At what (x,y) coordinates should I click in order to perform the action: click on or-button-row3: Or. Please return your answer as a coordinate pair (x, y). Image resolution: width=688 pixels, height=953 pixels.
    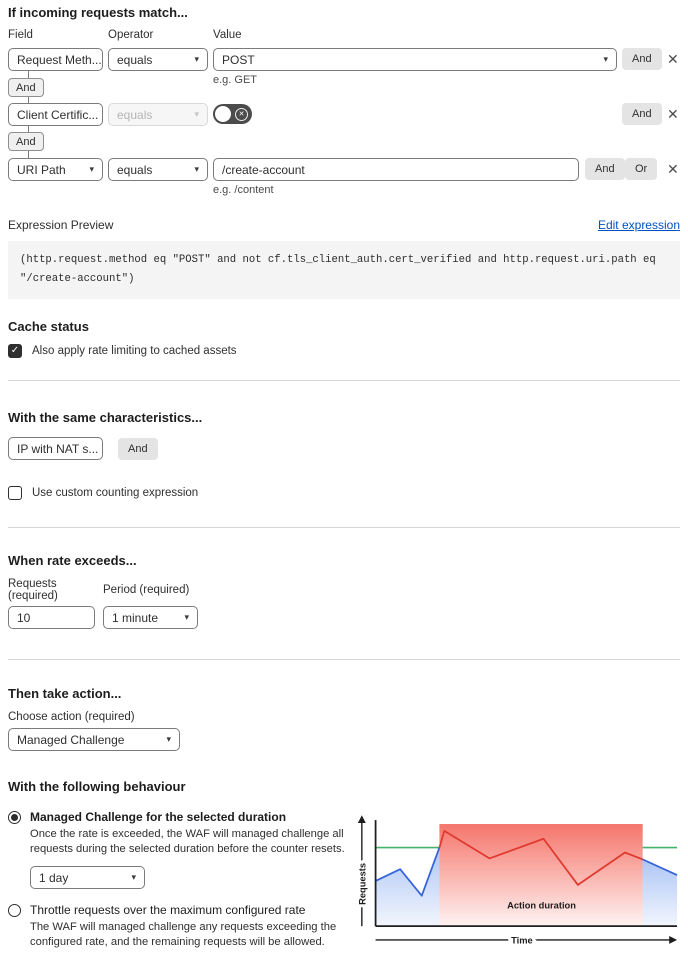
    Looking at the image, I should click on (641, 169).